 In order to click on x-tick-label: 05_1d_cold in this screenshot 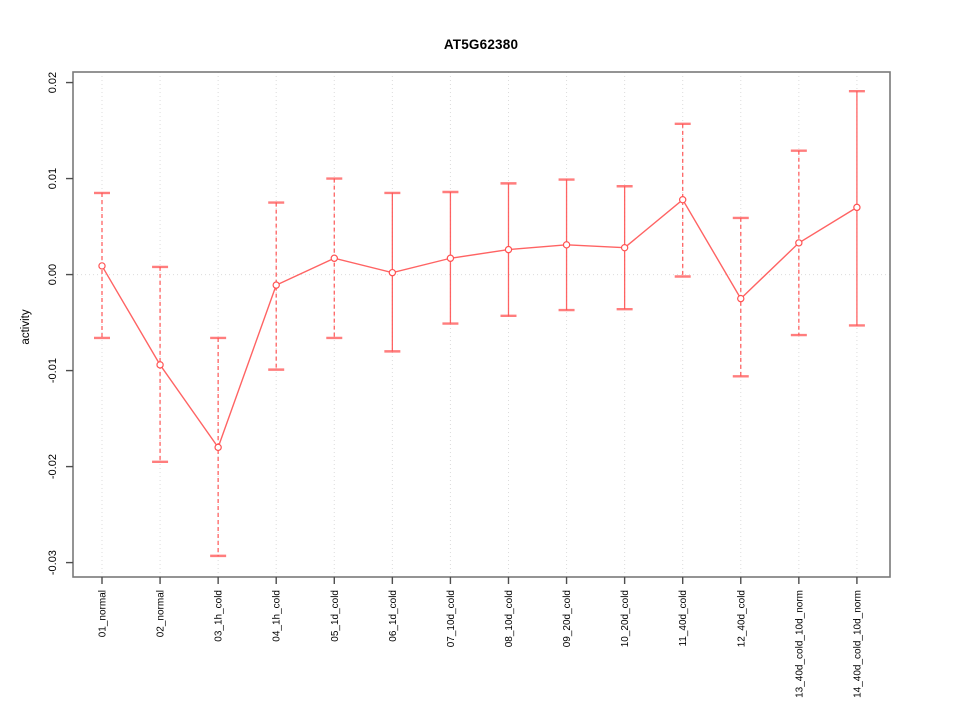, I will do `click(335, 616)`.